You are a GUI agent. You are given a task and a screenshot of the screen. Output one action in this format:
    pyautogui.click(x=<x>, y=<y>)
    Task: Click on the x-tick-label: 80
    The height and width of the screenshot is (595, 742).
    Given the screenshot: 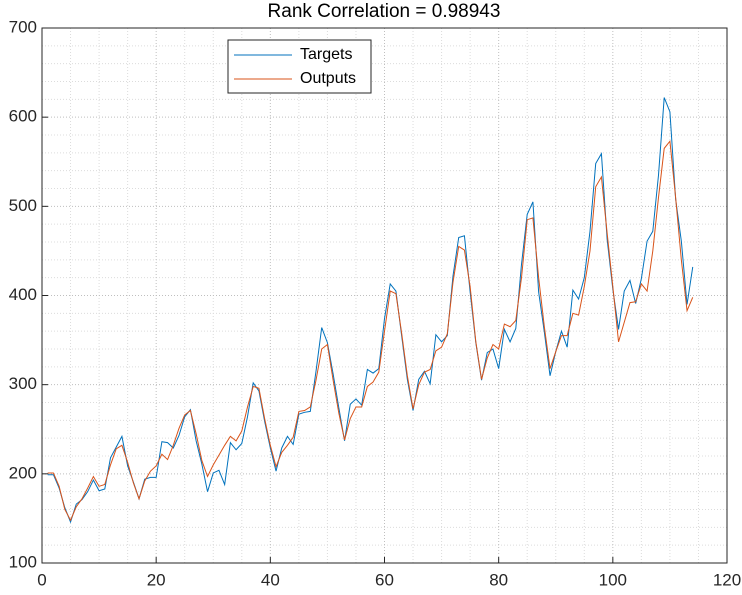 What is the action you would take?
    pyautogui.click(x=498, y=579)
    